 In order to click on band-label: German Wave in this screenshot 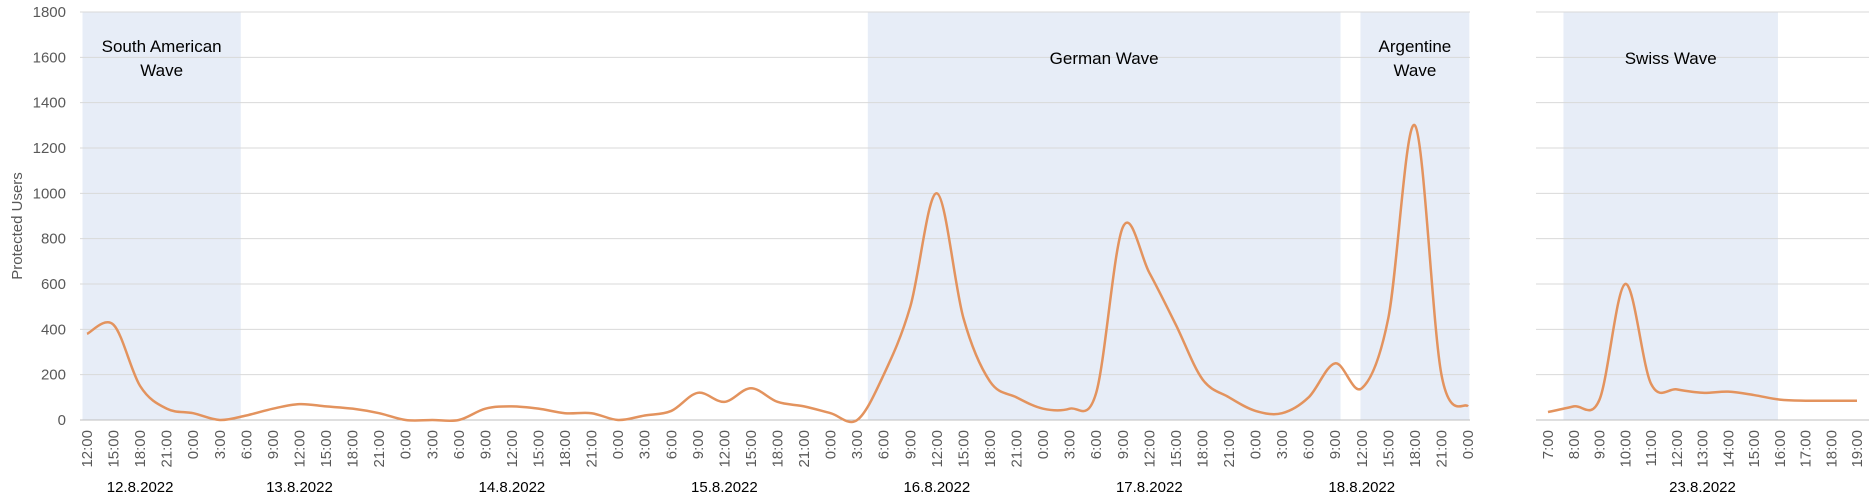, I will do `click(1104, 58)`.